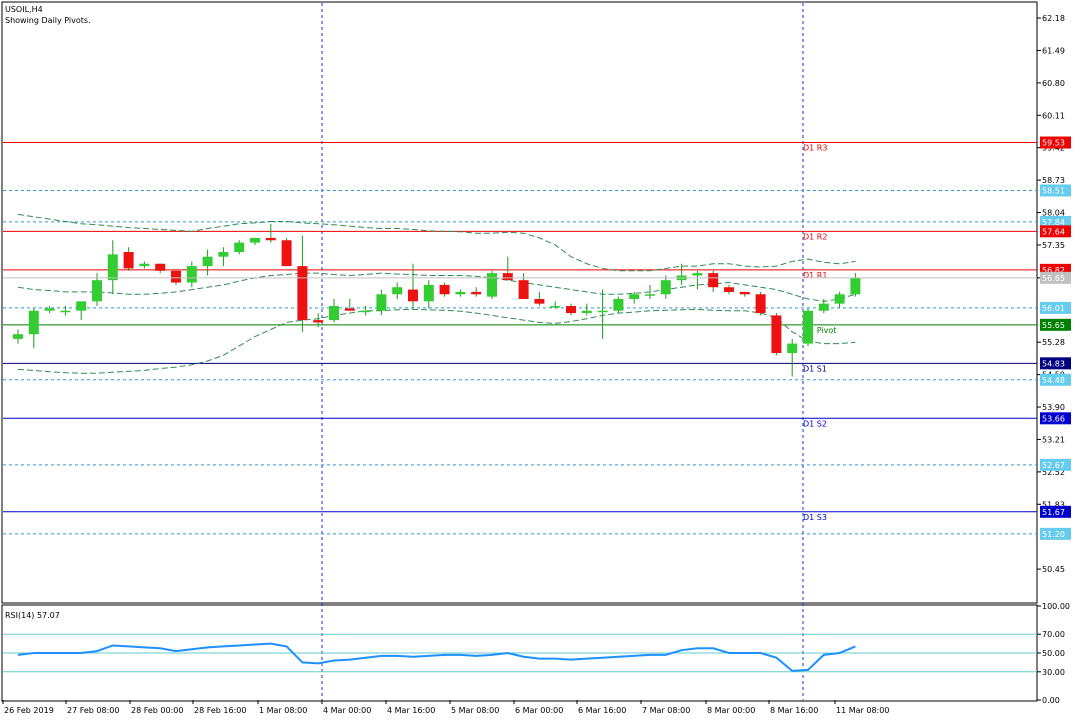  Describe the element at coordinates (1053, 213) in the screenshot. I see `price-tick-label: 58.04` at that location.